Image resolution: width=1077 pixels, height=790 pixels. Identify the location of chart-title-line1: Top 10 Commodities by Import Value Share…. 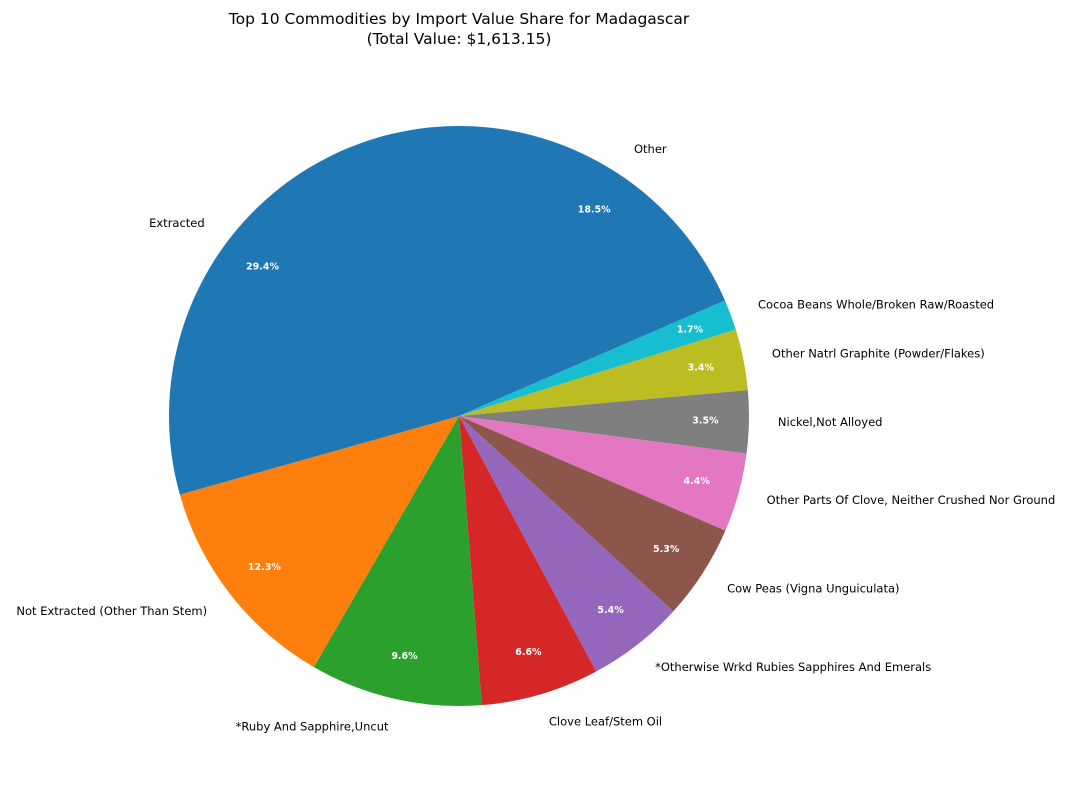
(459, 19).